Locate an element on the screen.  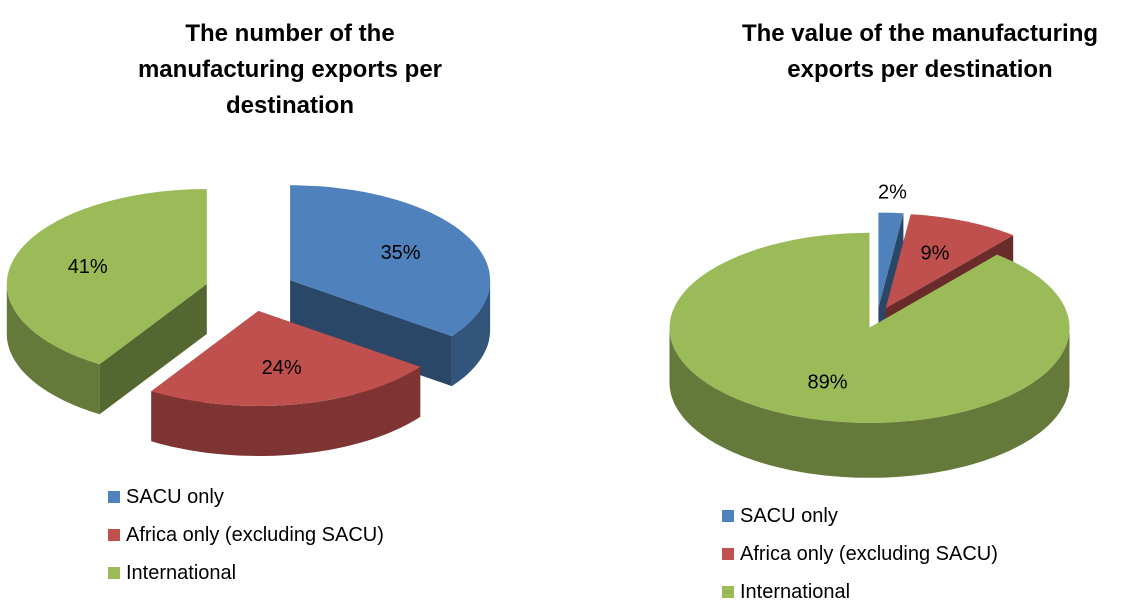
data-label: 89% is located at coordinates (828, 383).